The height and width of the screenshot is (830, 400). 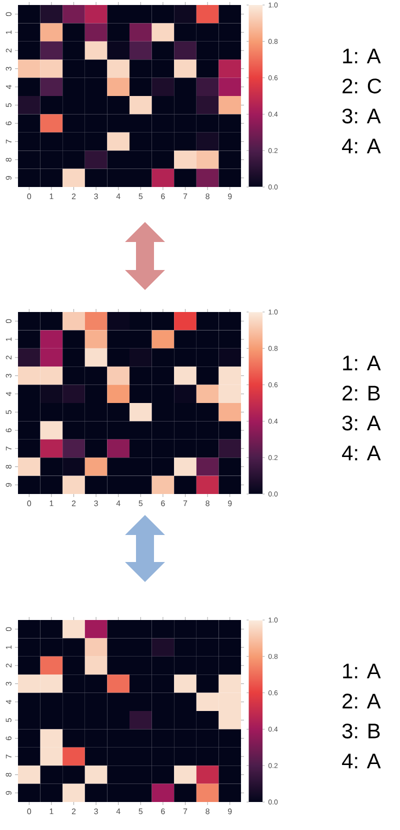 I want to click on text: 2: C, so click(x=362, y=86).